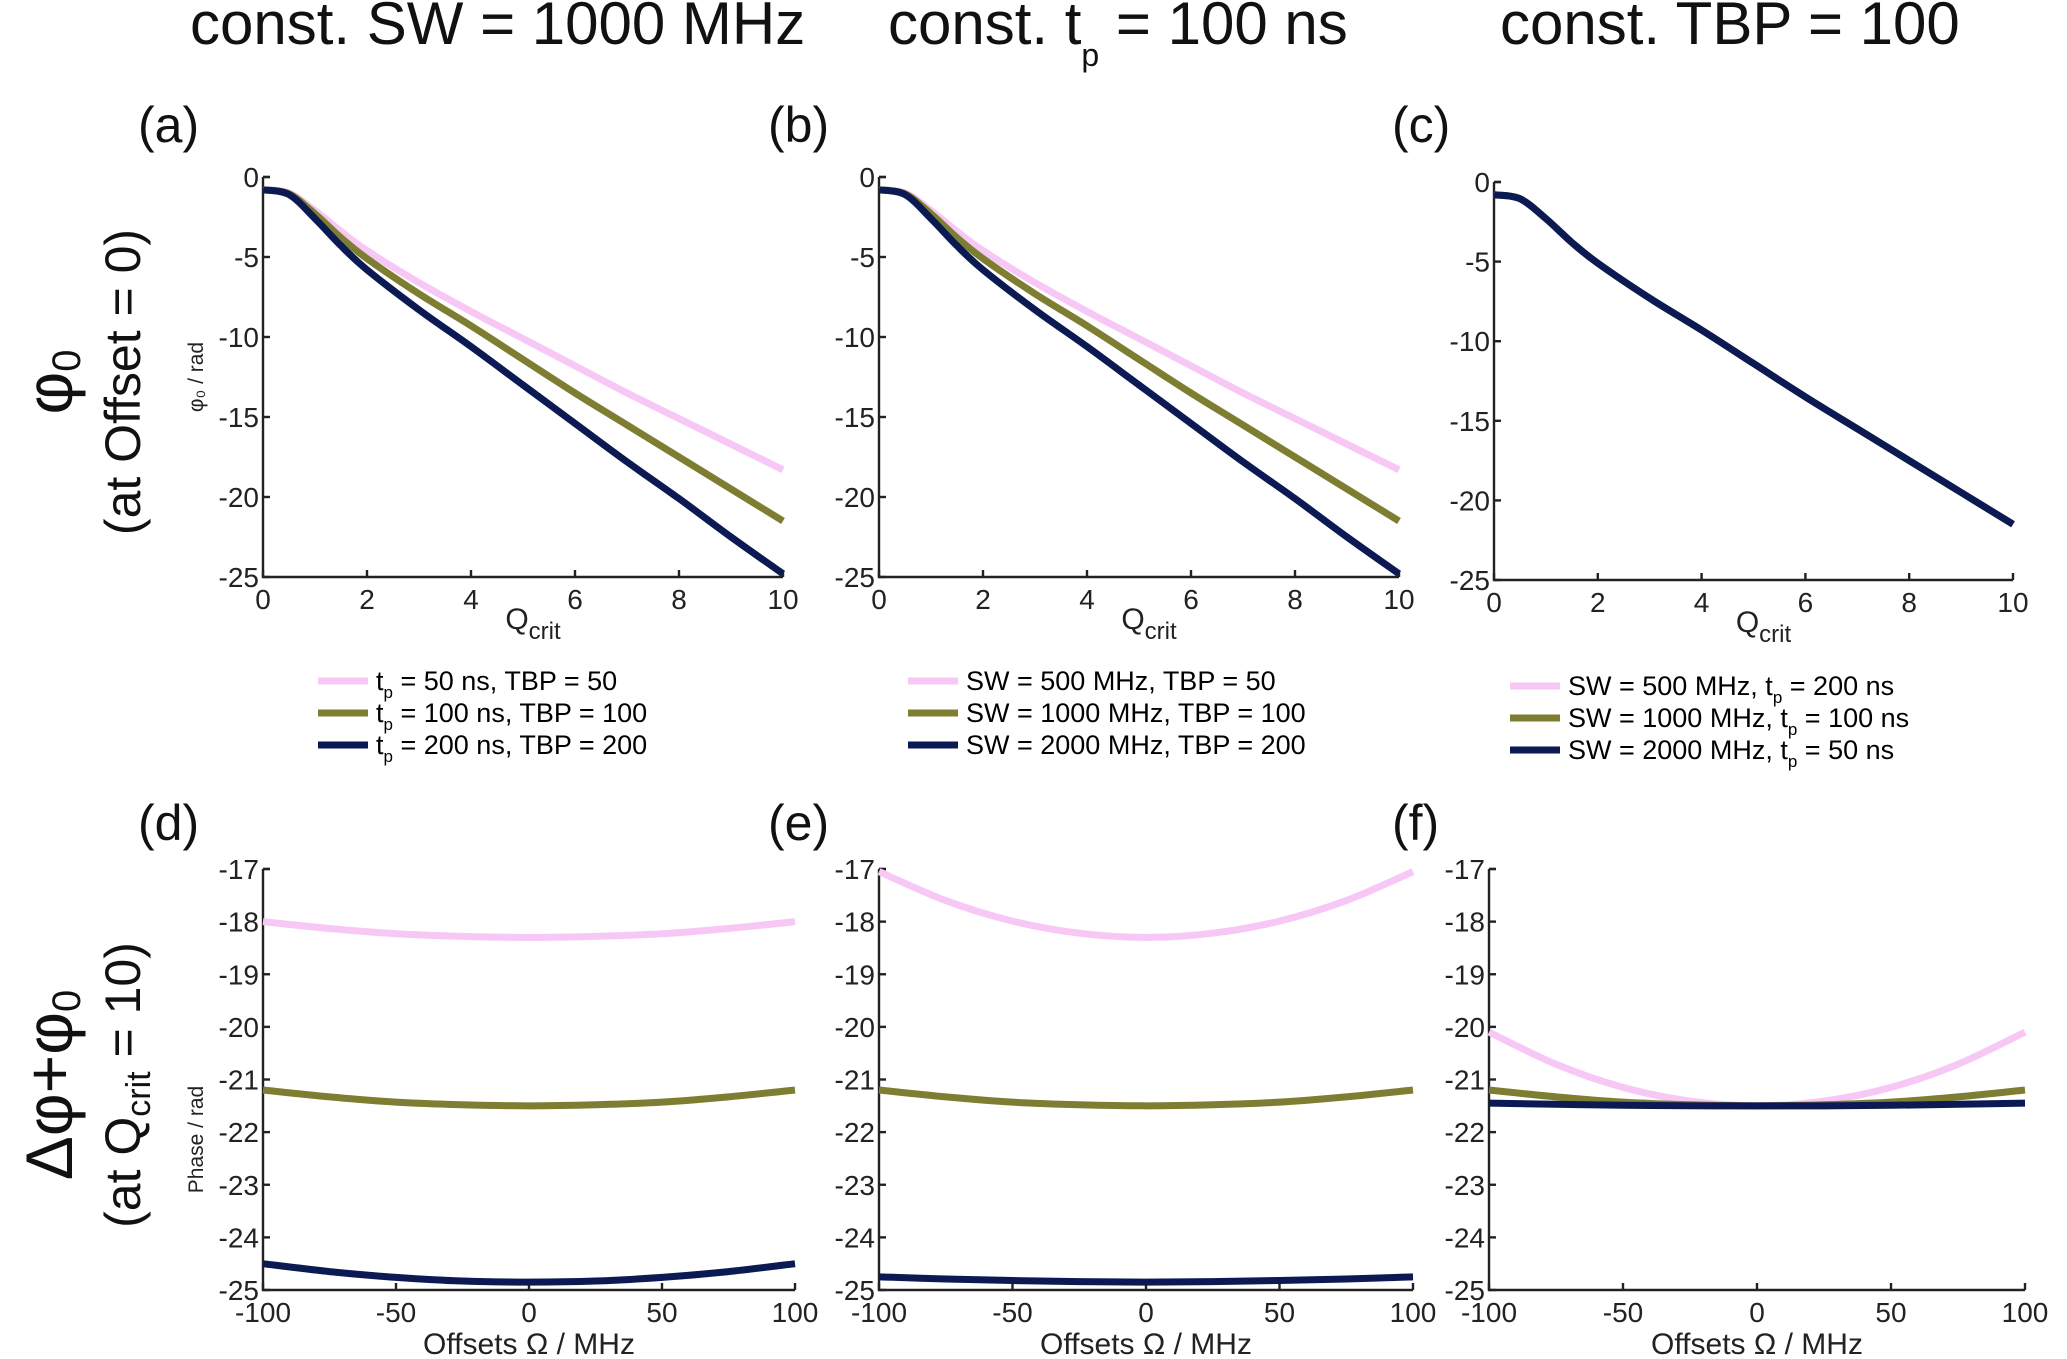 This screenshot has height=1359, width=2067. I want to click on row-label-qcrit: (at Qcrit = 10), so click(126, 1085).